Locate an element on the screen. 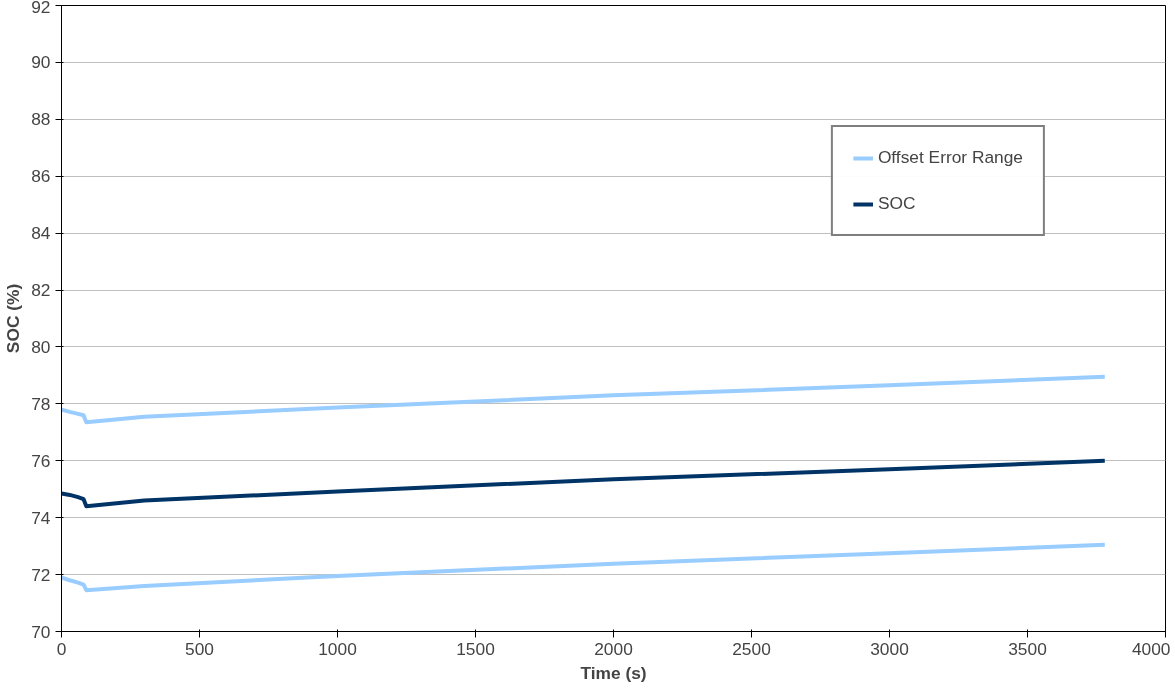 This screenshot has width=1175, height=690. x-tick-label: 4000 is located at coordinates (1151, 648).